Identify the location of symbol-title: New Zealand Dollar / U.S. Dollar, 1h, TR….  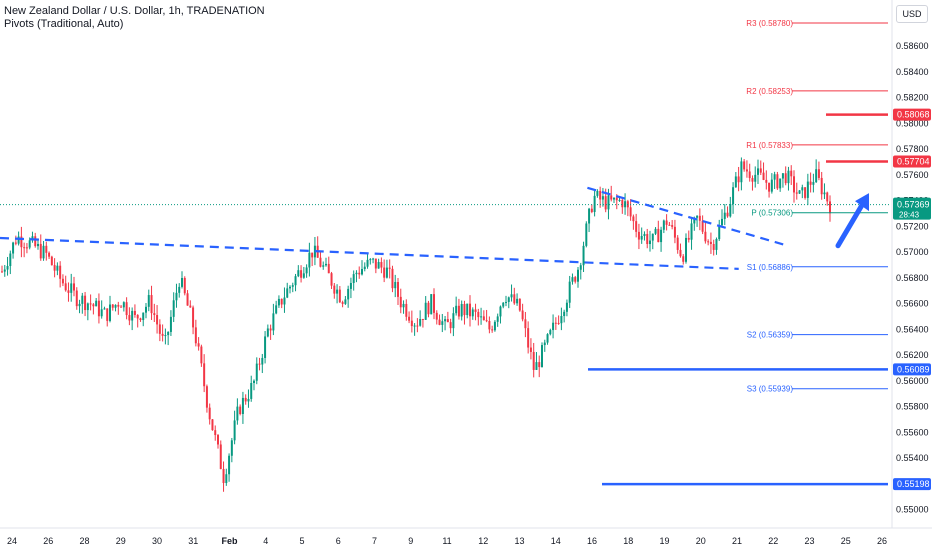
(134, 11).